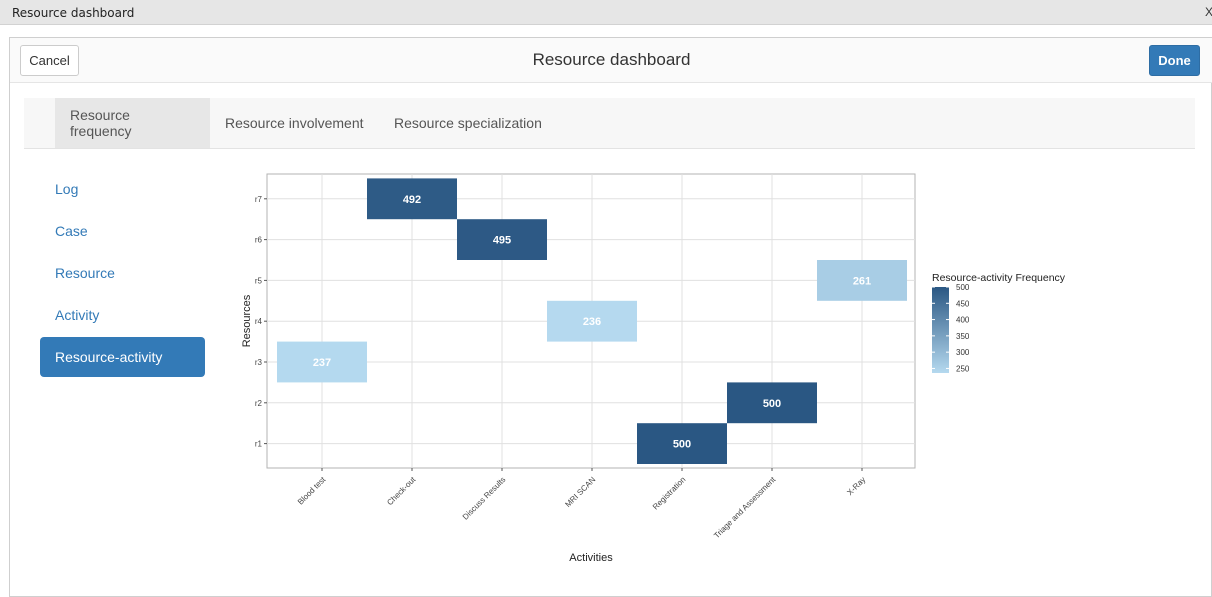 The image size is (1212, 597). I want to click on x-tick-label: Blood test, so click(312, 491).